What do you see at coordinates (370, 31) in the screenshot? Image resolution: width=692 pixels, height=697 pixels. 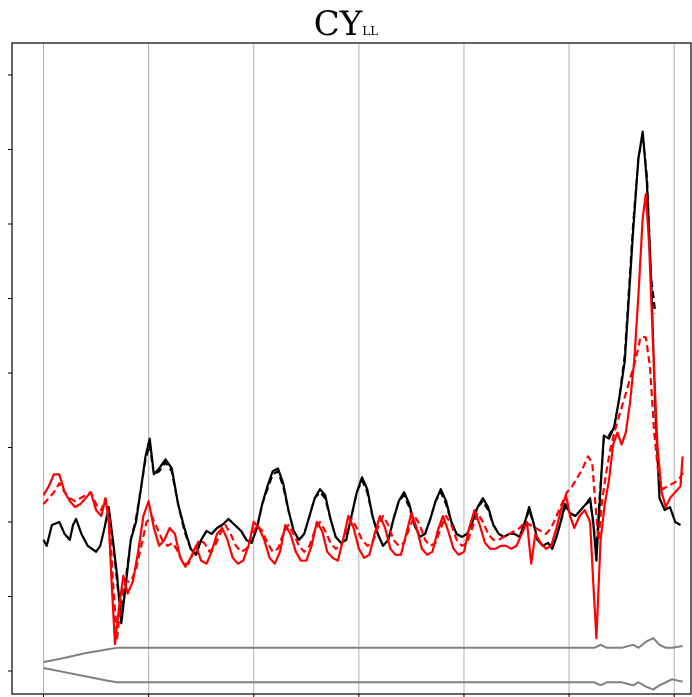 I see `chart-title-subscript: LL` at bounding box center [370, 31].